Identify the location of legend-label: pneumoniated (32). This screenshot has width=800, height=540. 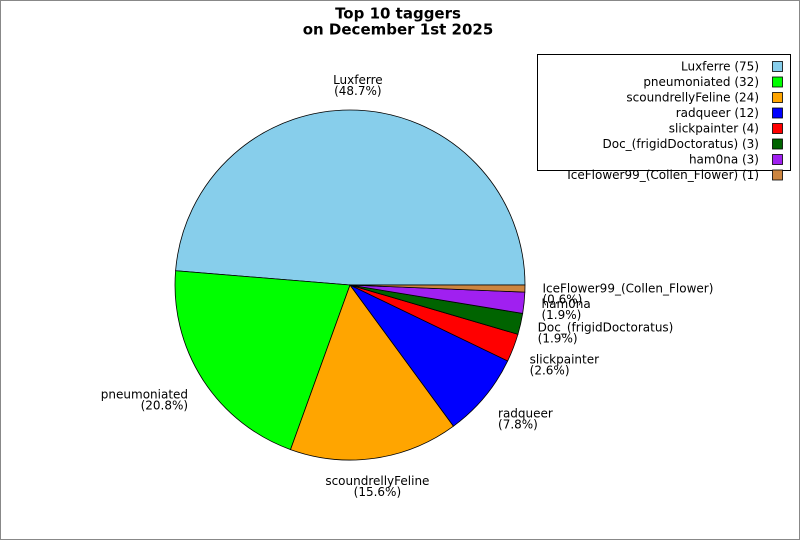
(701, 82).